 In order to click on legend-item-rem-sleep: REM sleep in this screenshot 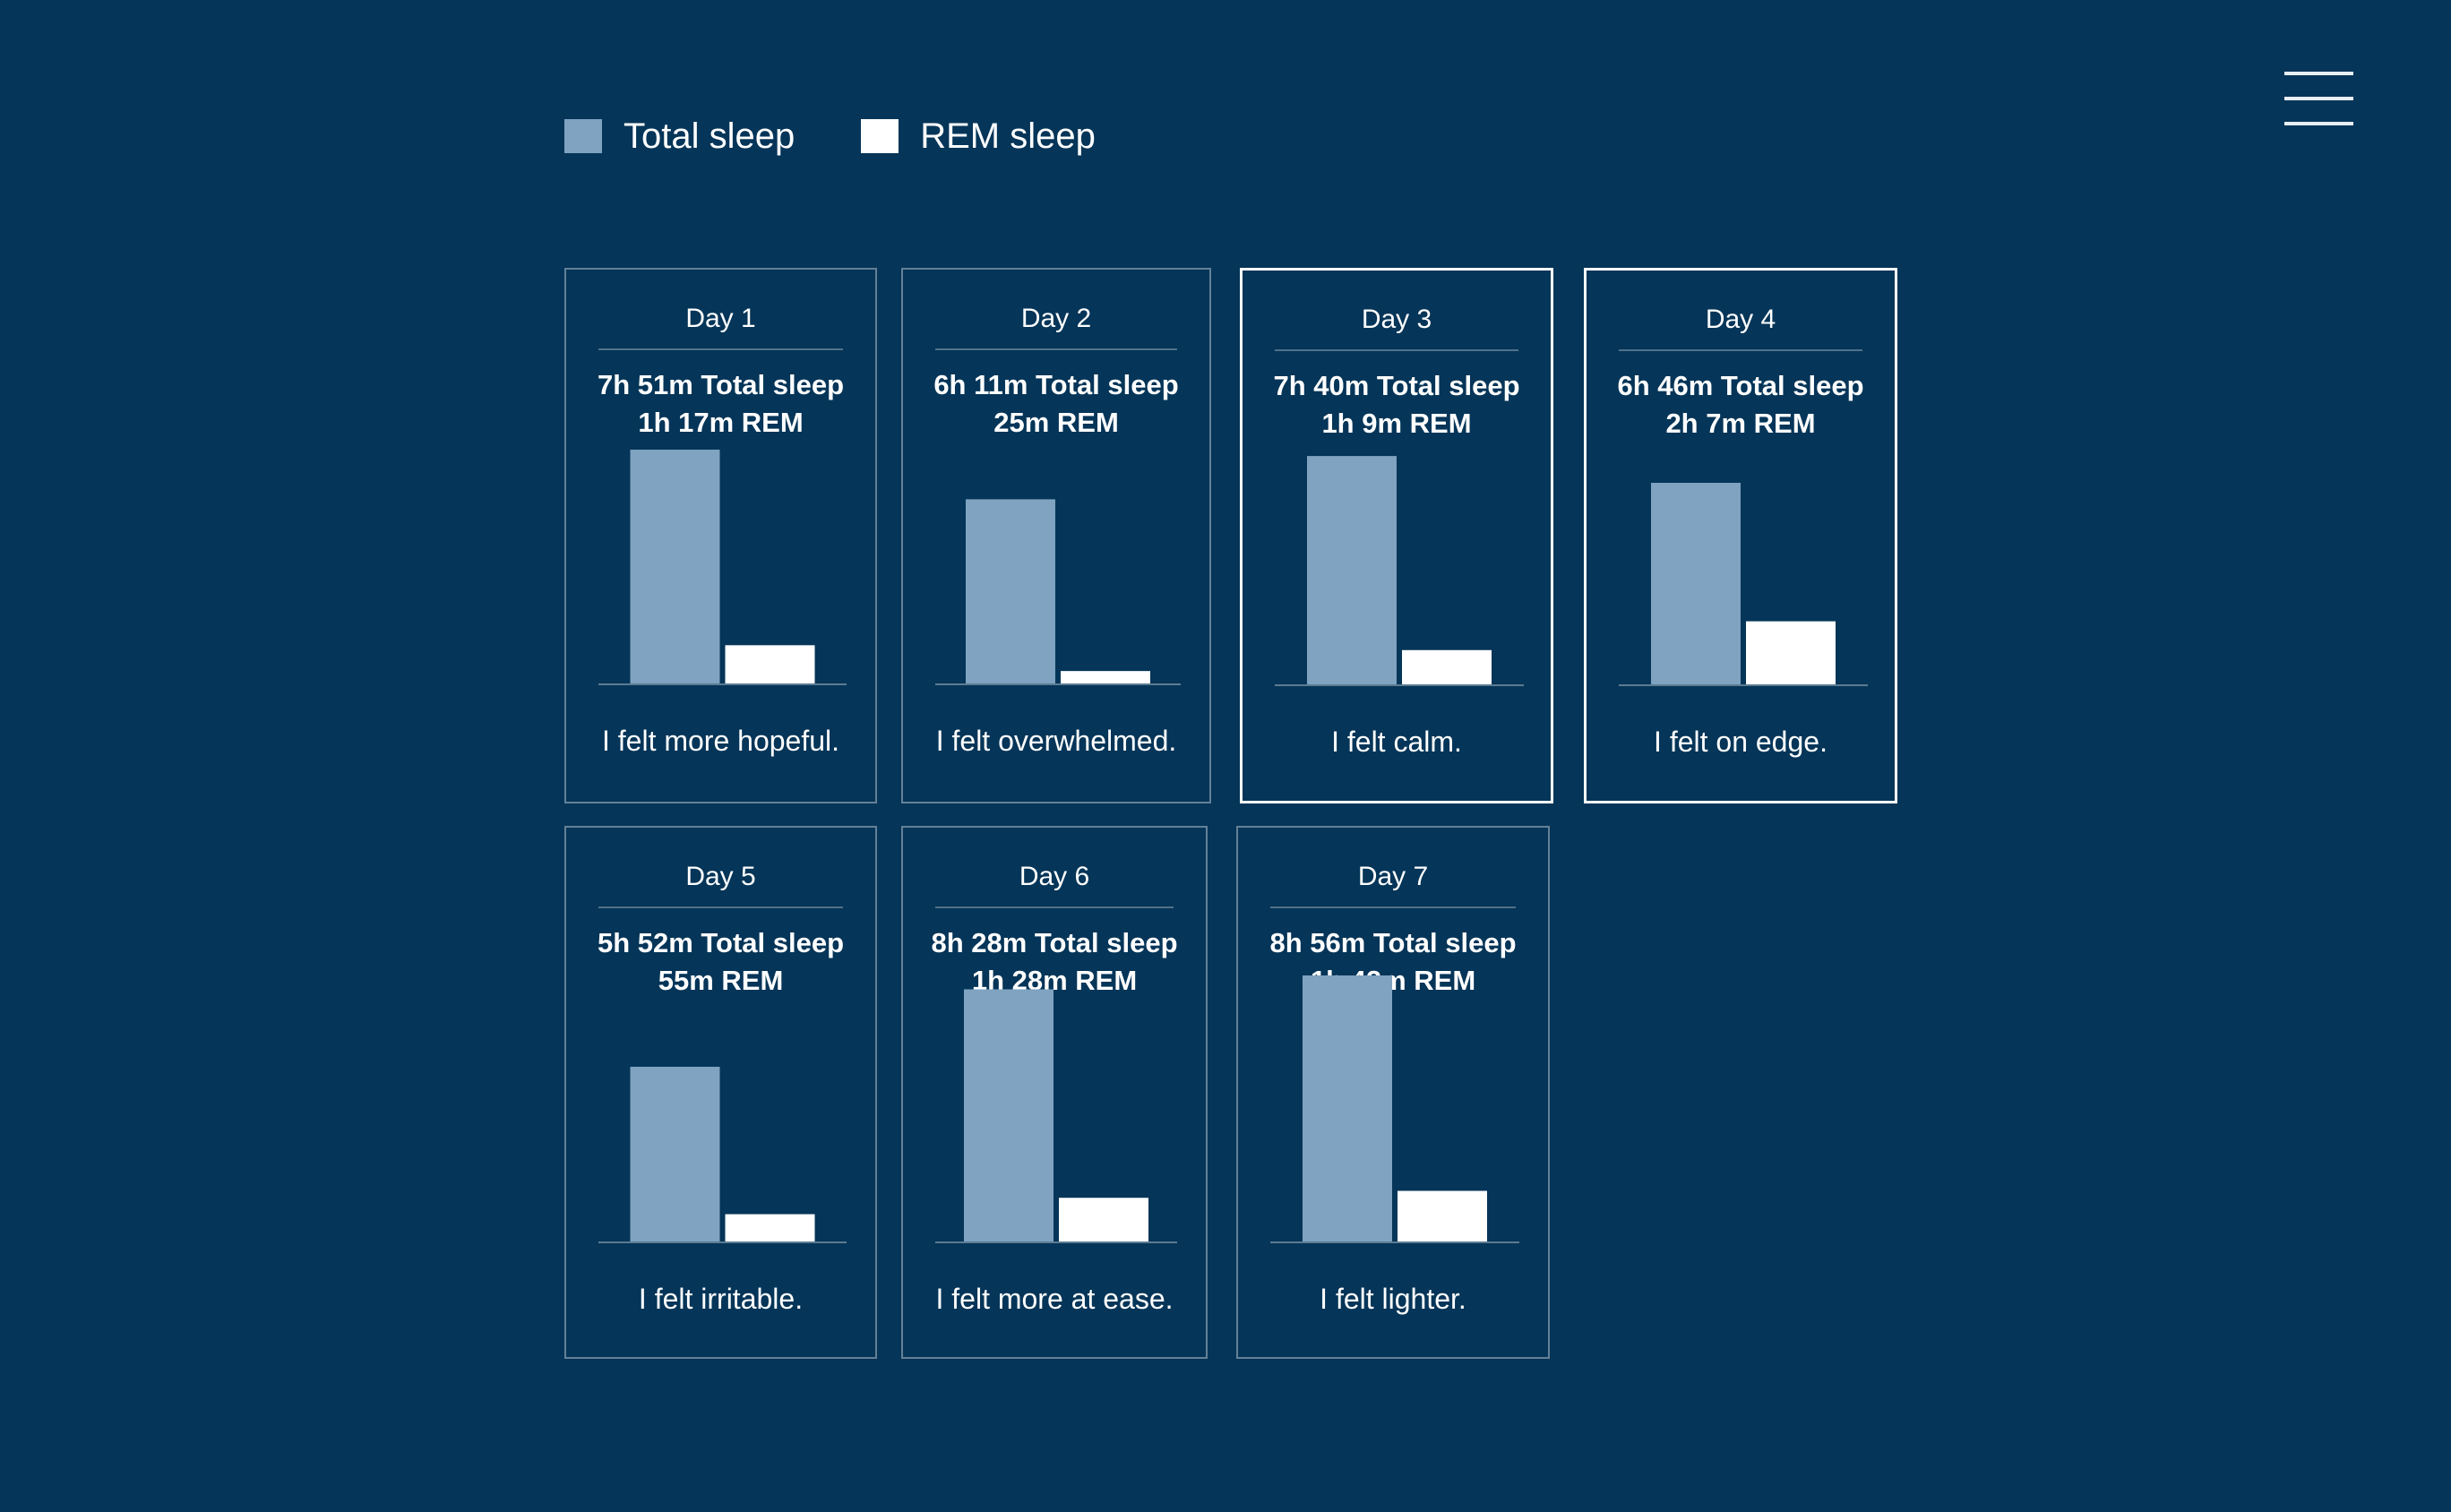, I will do `click(978, 137)`.